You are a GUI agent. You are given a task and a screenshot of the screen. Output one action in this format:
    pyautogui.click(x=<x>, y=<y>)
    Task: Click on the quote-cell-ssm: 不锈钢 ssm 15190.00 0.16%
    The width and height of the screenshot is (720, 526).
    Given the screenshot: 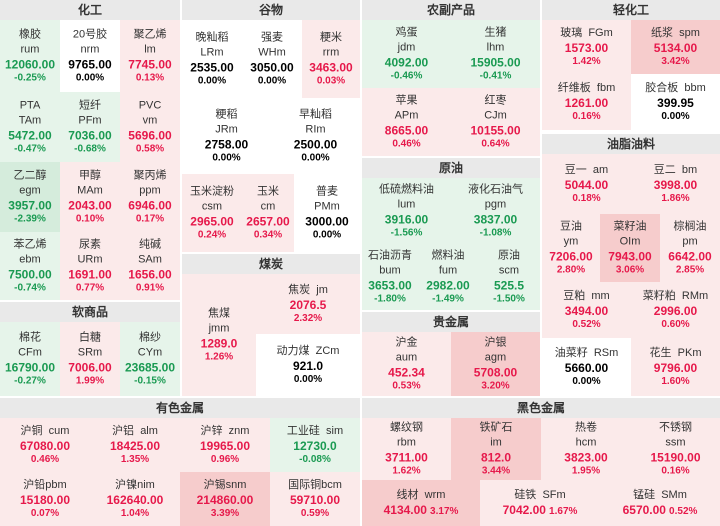 What is the action you would take?
    pyautogui.click(x=675, y=449)
    